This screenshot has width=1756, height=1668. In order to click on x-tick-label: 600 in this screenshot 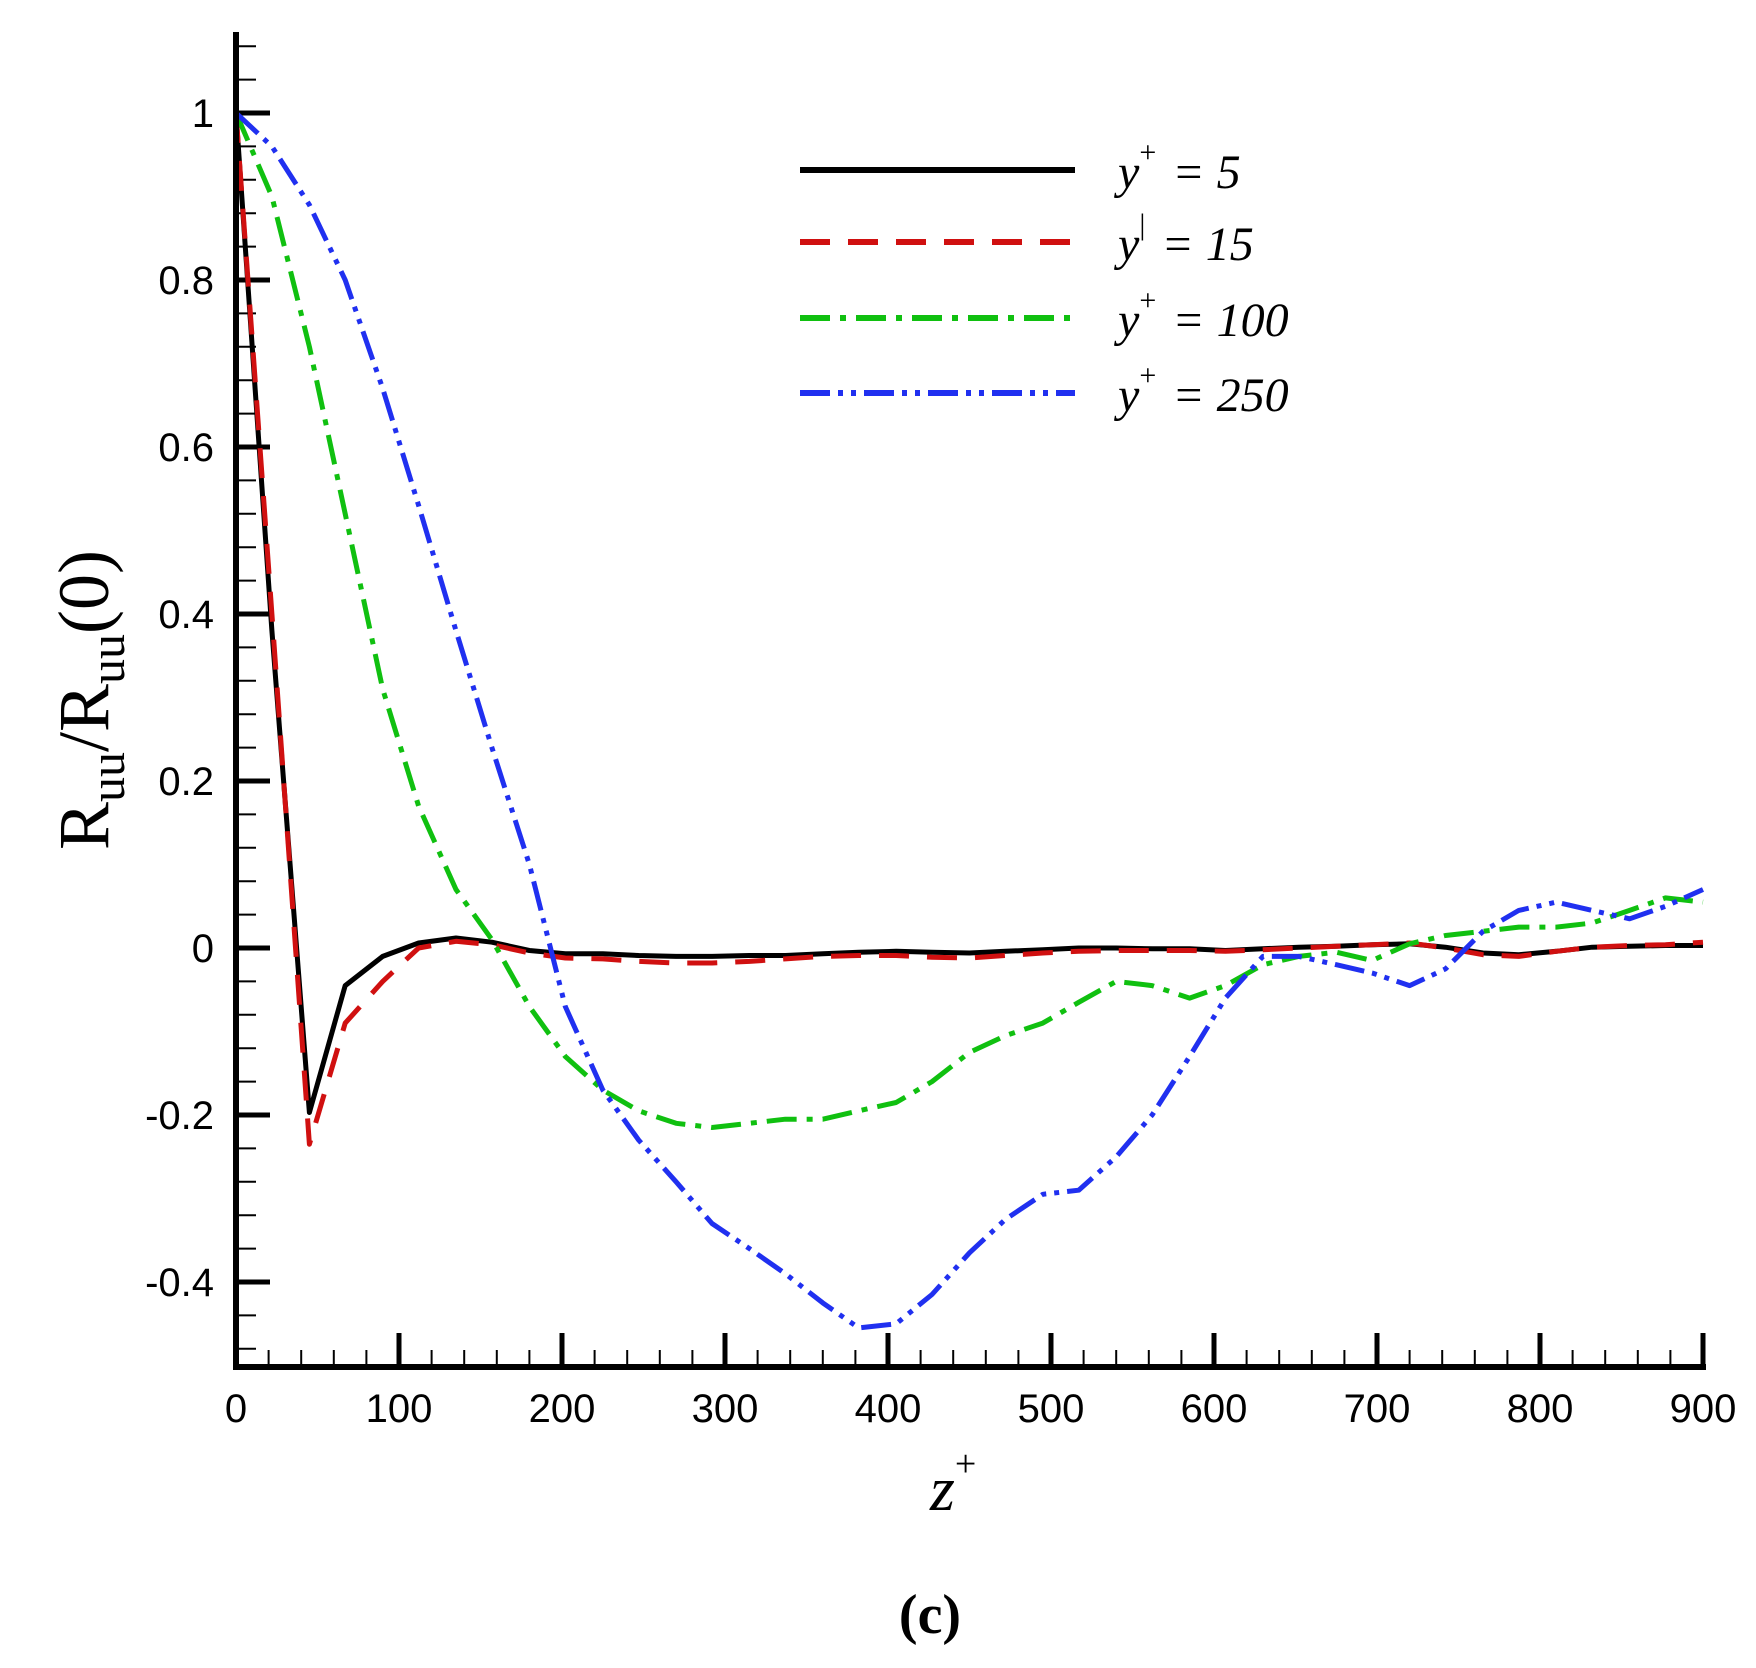, I will do `click(1214, 1409)`.